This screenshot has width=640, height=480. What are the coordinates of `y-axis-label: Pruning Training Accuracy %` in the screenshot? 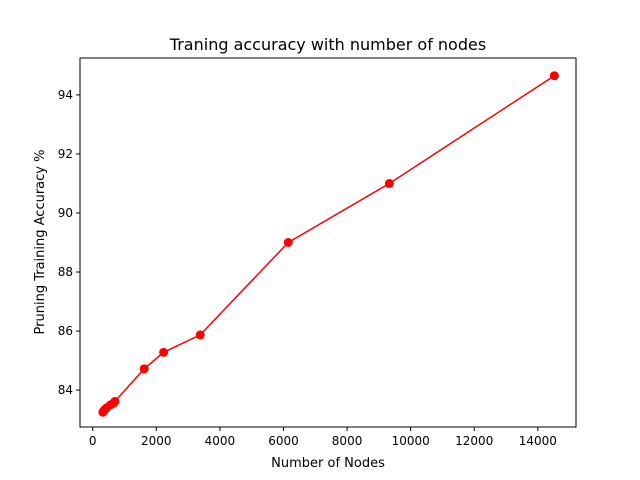 It's located at (40, 242).